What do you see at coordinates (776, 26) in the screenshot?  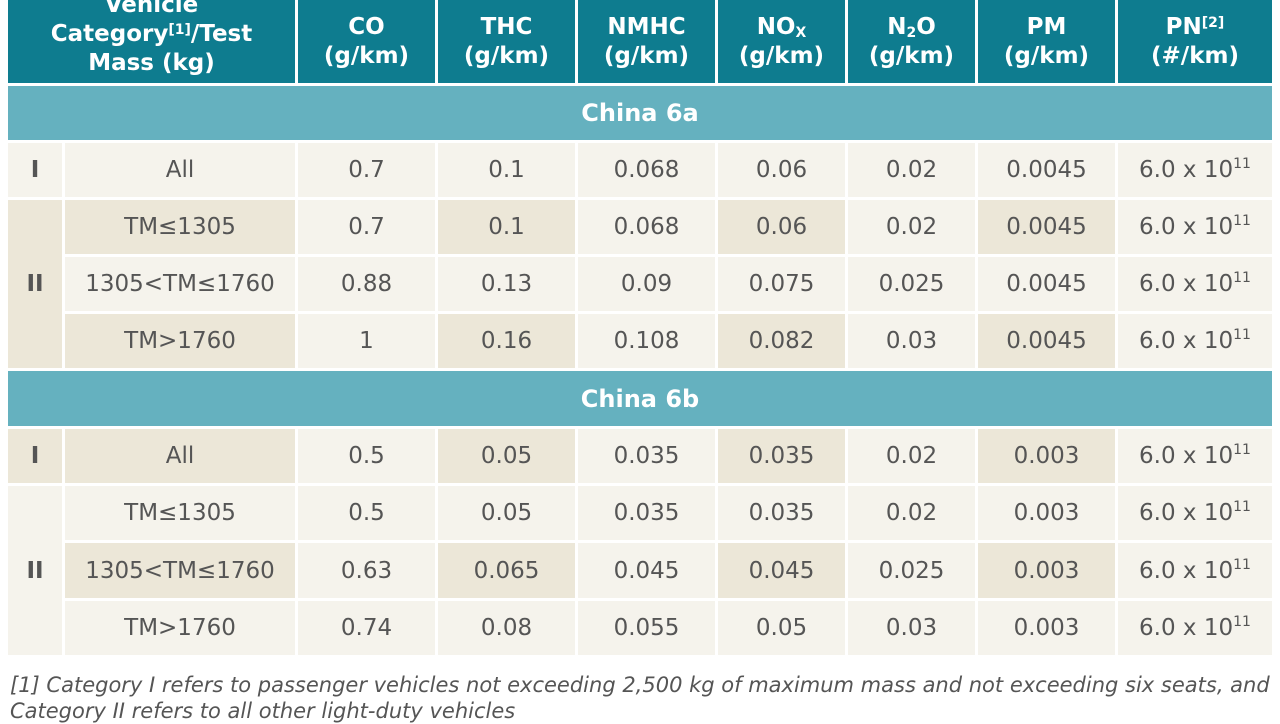 I see `header-nox-base: NO` at bounding box center [776, 26].